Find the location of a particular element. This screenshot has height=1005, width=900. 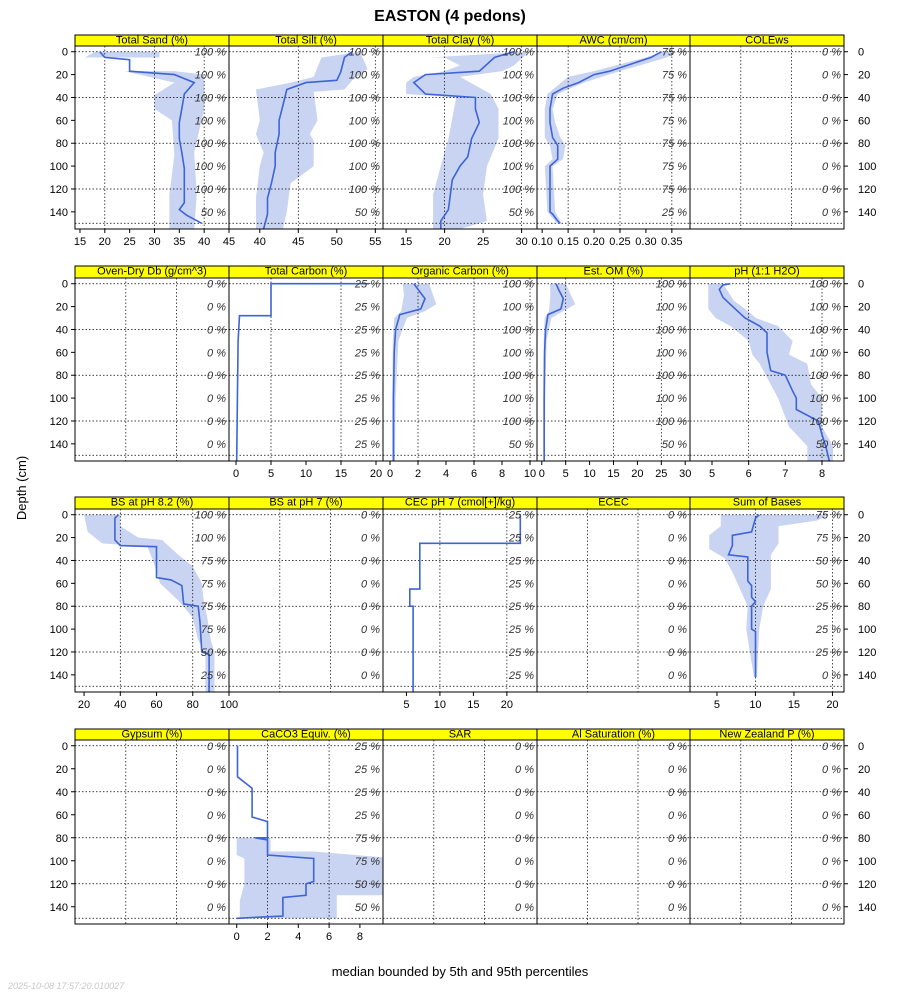

x-tick-label: 50 is located at coordinates (337, 242).